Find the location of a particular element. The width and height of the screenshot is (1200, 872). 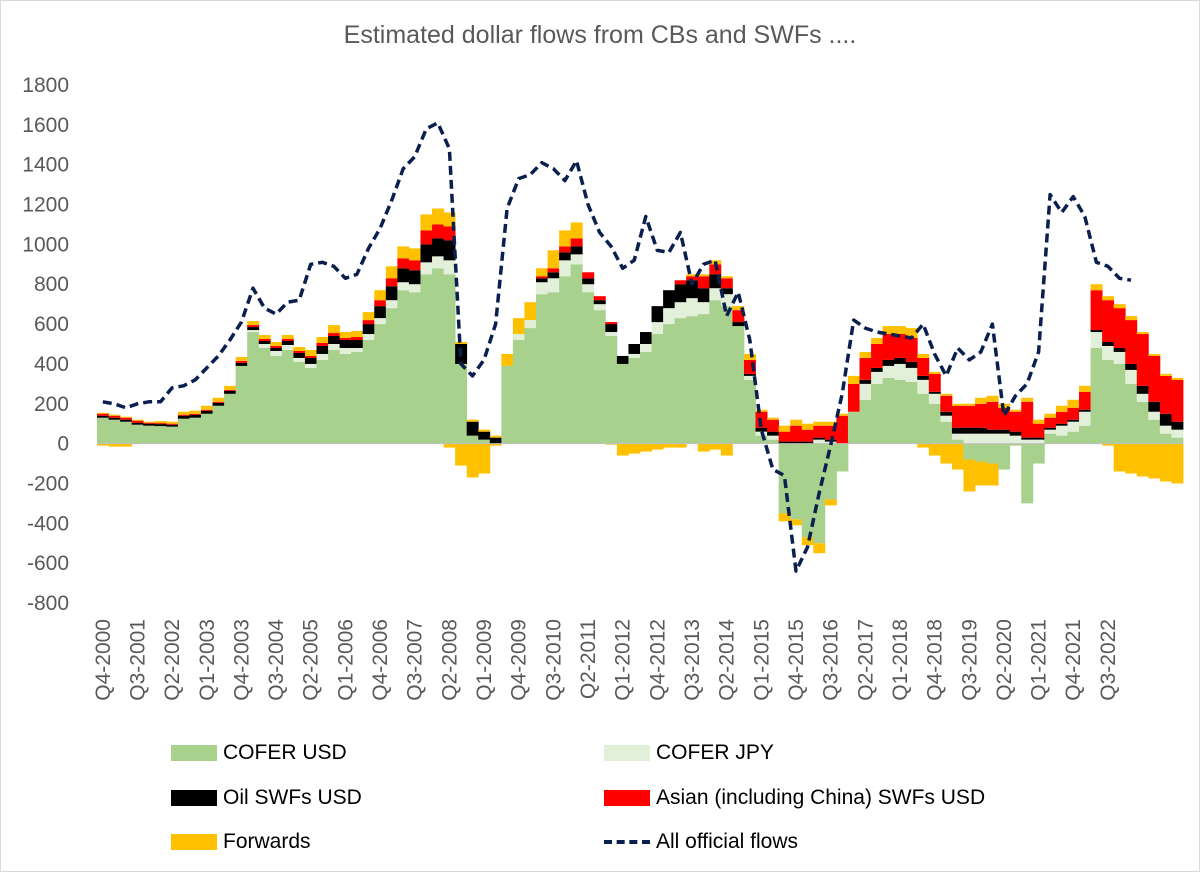

y-tick-label: 400 is located at coordinates (51, 364).